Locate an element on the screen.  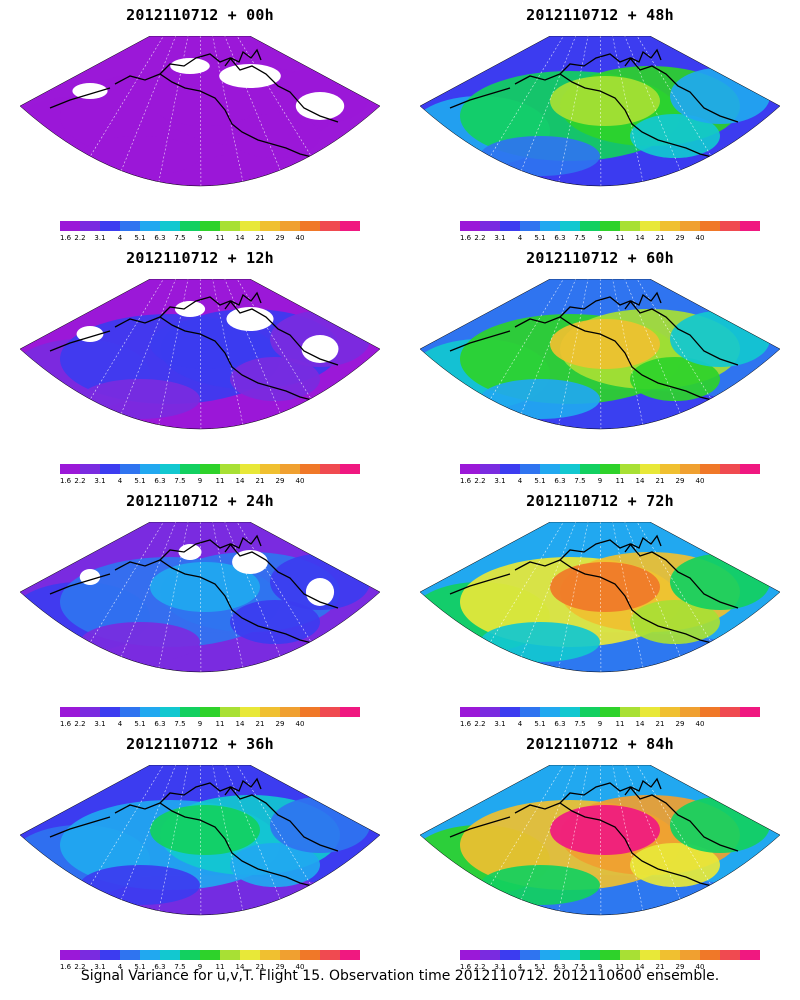
panel-title: 2012110712 + 84h is located at coordinates (600, 744).